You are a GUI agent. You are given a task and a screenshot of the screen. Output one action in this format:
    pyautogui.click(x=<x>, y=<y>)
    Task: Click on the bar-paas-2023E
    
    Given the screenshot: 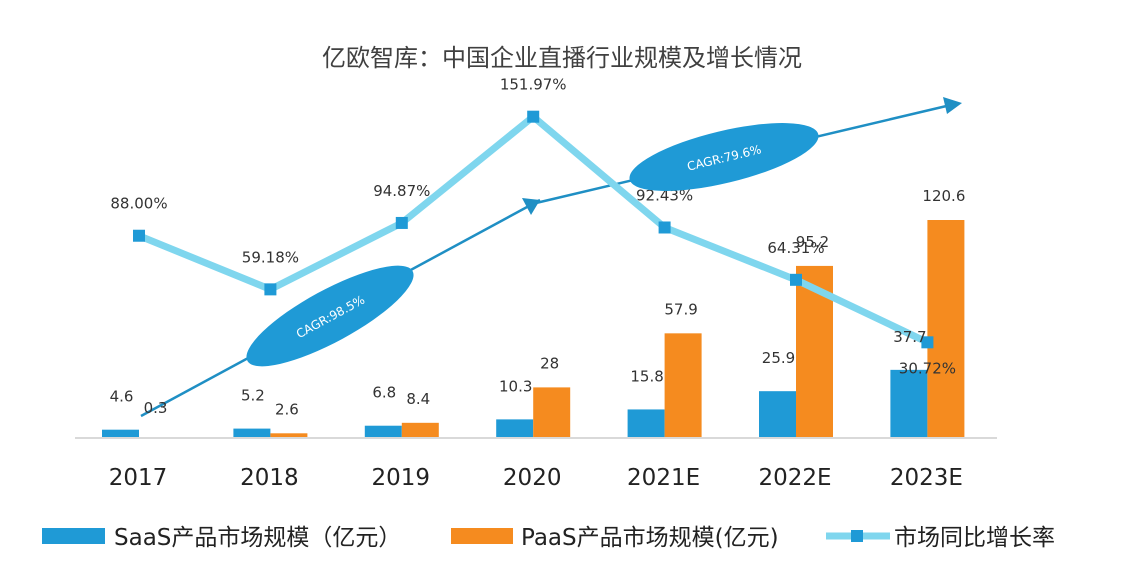 What is the action you would take?
    pyautogui.click(x=946, y=329)
    